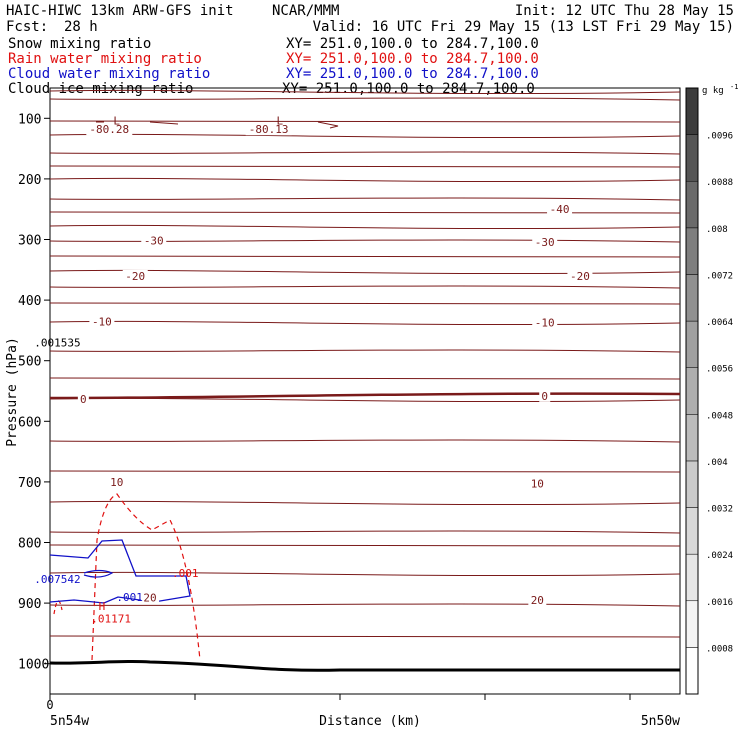  Describe the element at coordinates (57, 343) in the screenshot. I see `snow-label: .001535` at that location.